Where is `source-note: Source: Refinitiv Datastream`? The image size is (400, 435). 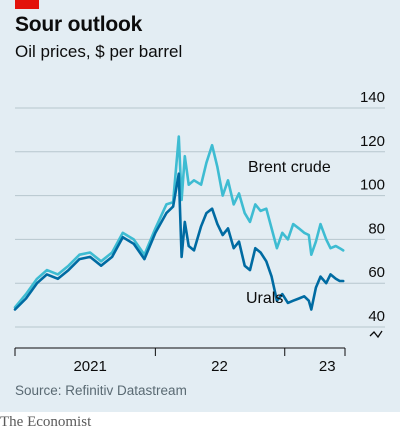
source-note: Source: Refinitiv Datastream is located at coordinates (101, 390).